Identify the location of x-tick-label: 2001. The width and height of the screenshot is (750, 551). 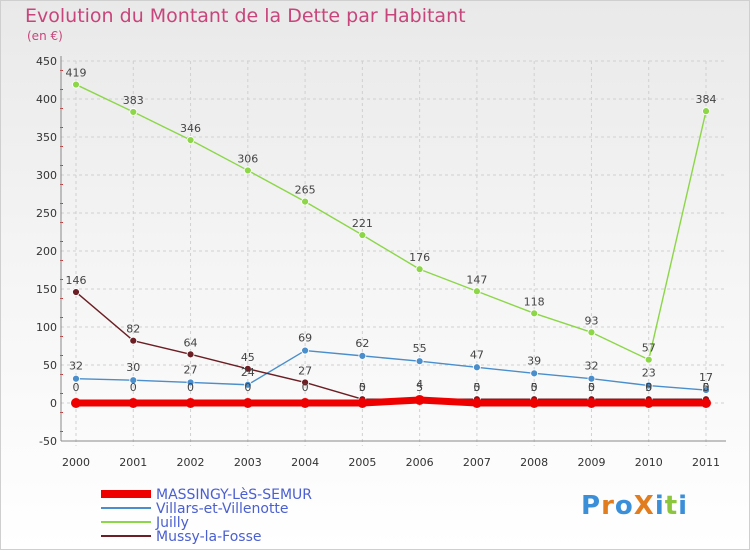
(133, 462).